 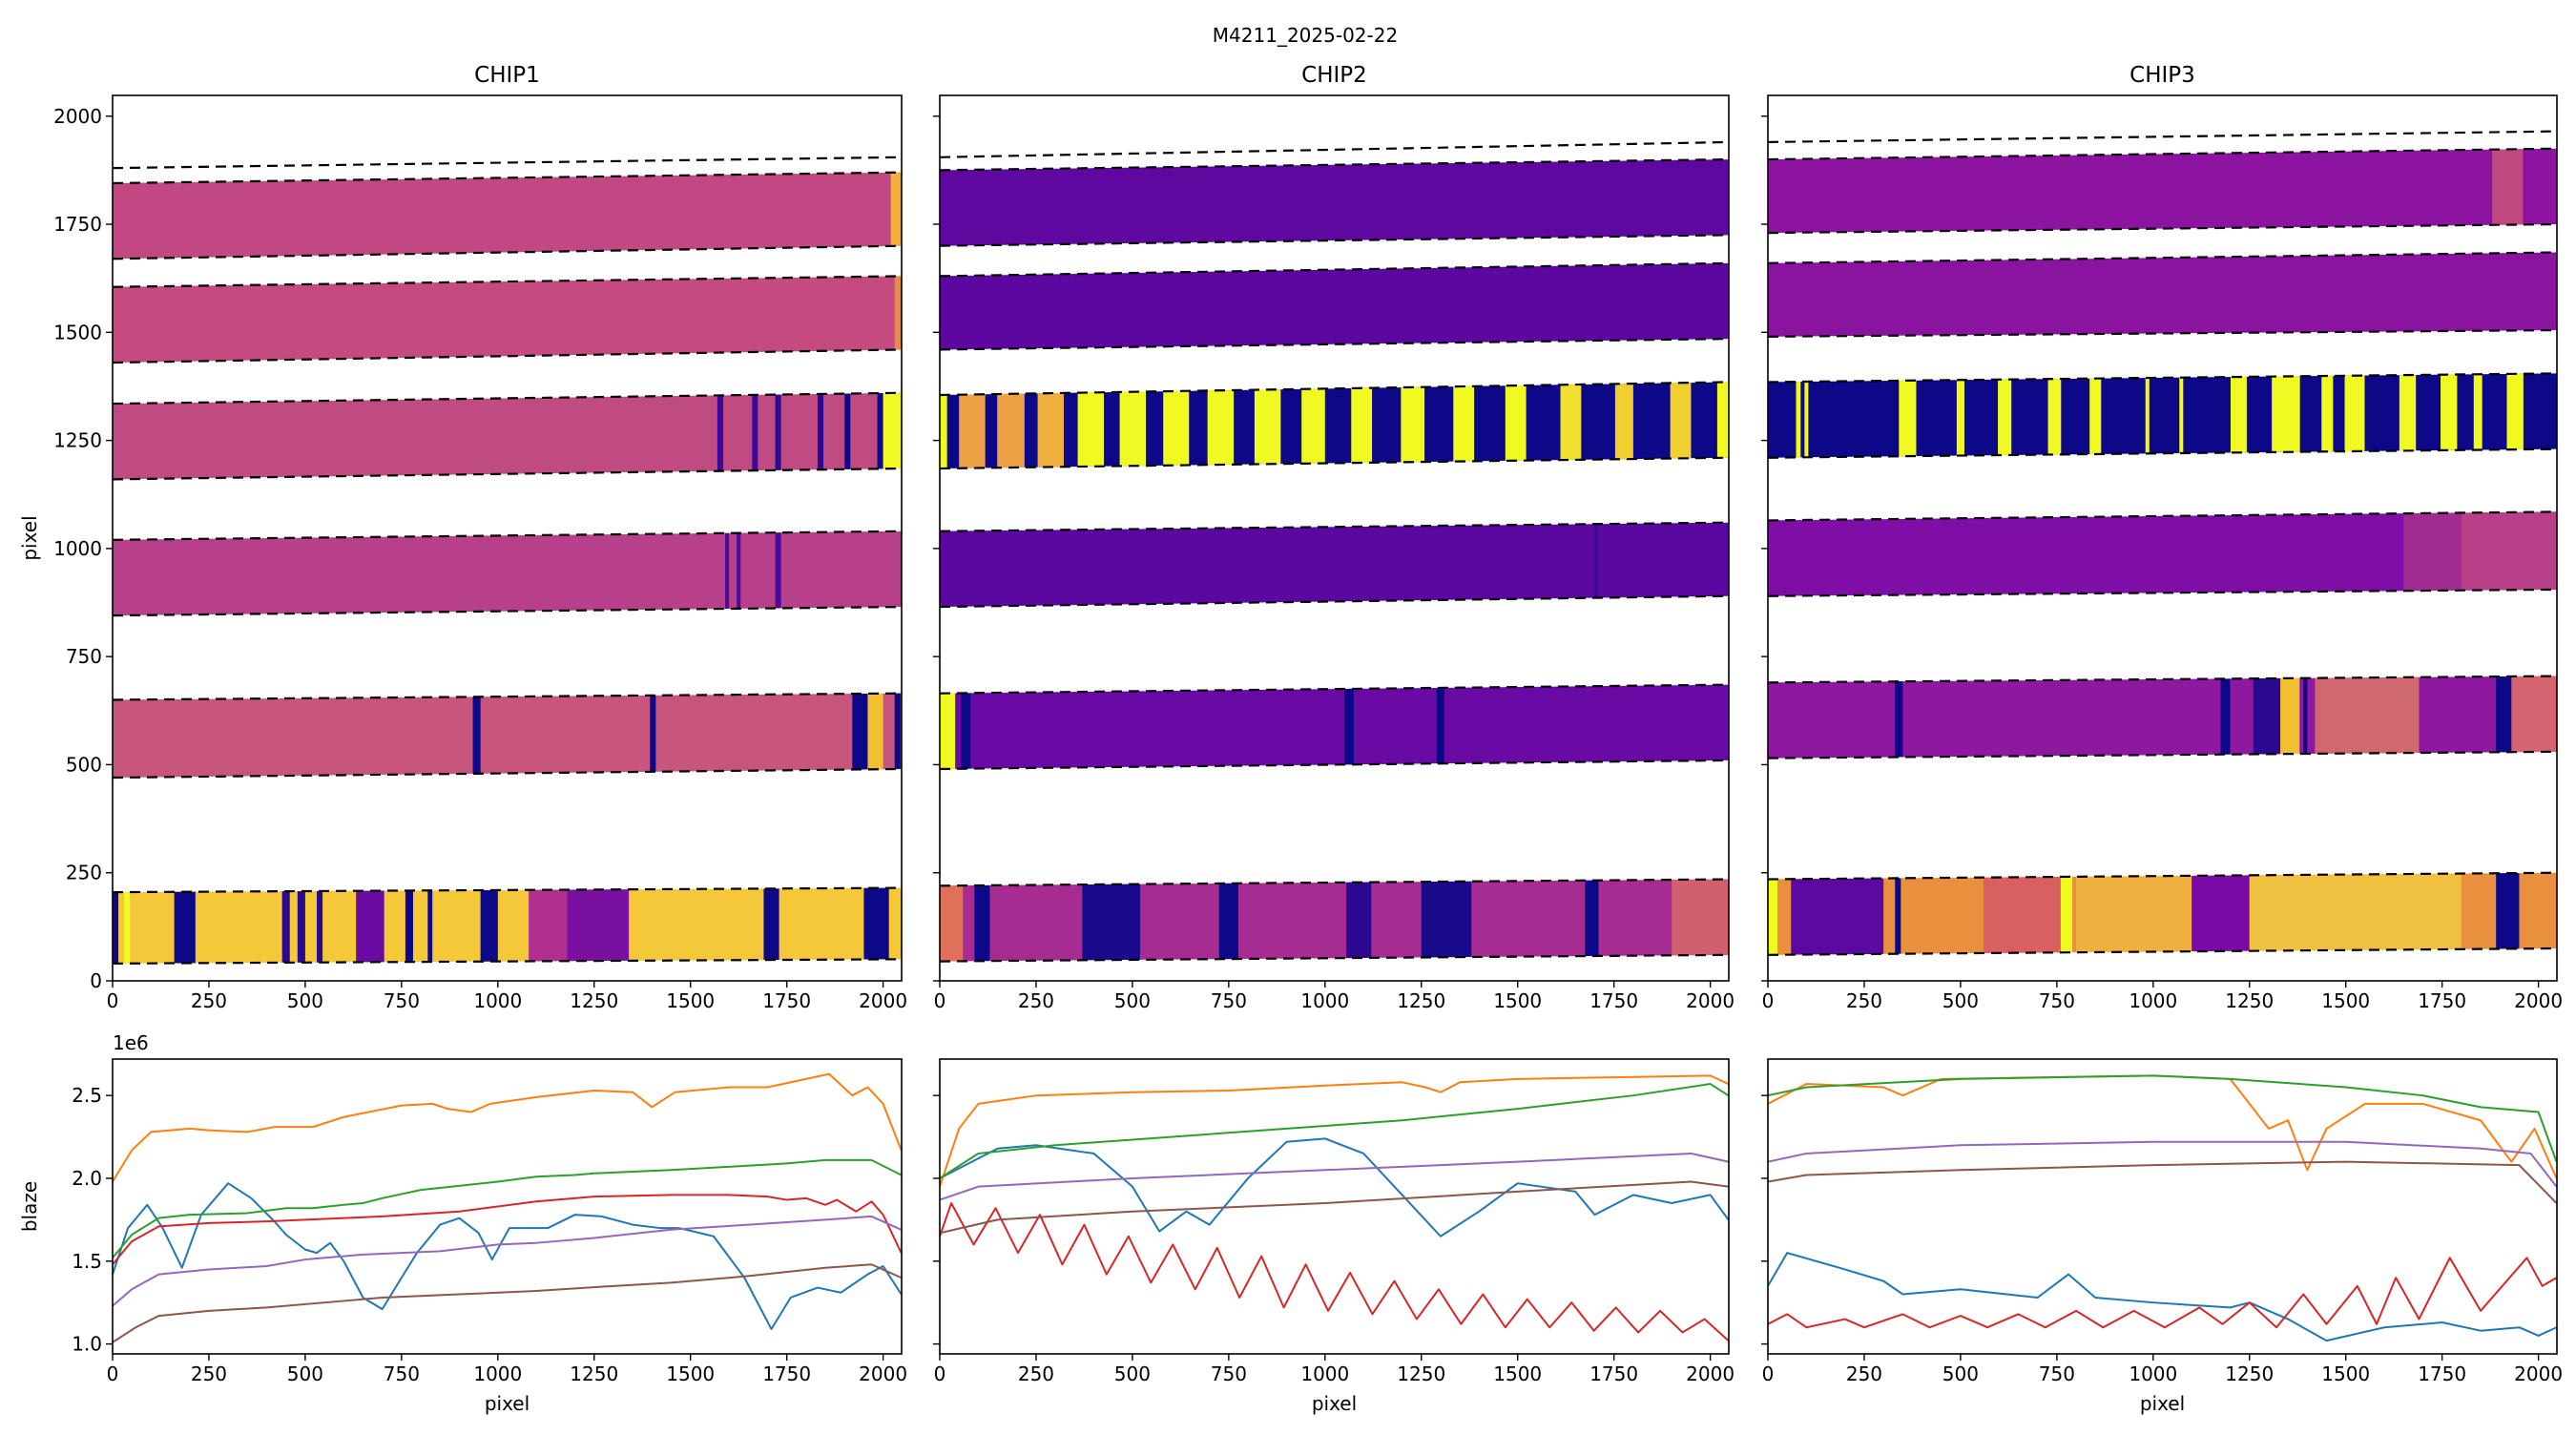 What do you see at coordinates (1334, 75) in the screenshot?
I see `panel-title: CHIP2` at bounding box center [1334, 75].